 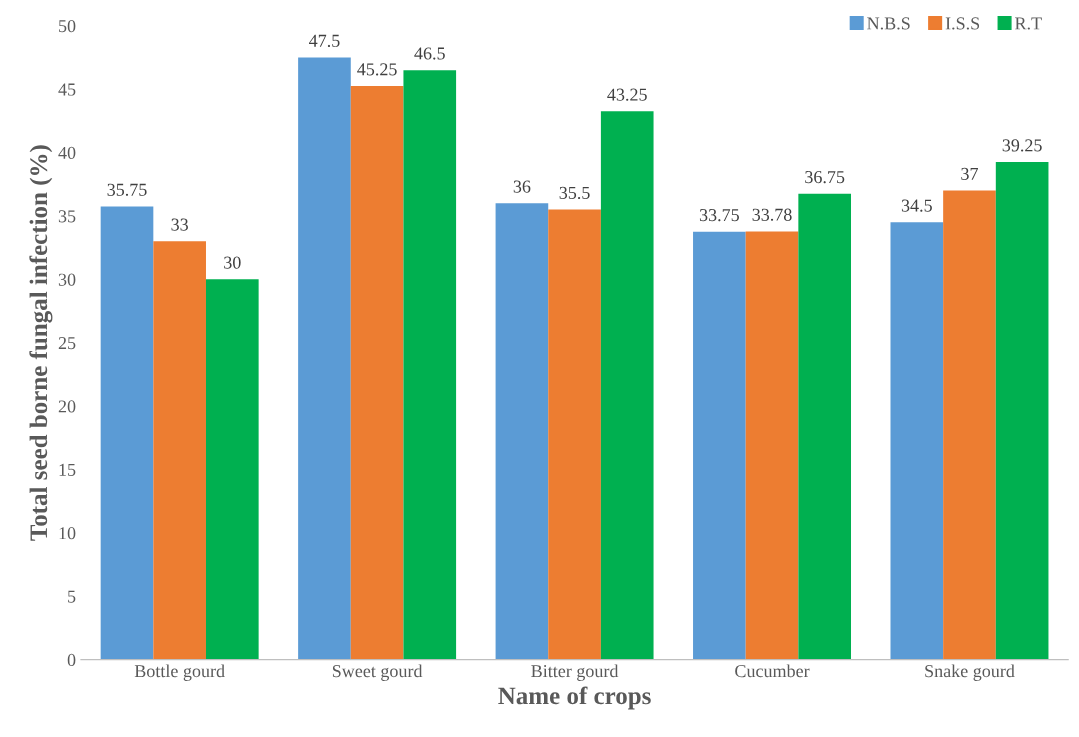 What do you see at coordinates (574, 698) in the screenshot?
I see `x-axis-title: Name of crops` at bounding box center [574, 698].